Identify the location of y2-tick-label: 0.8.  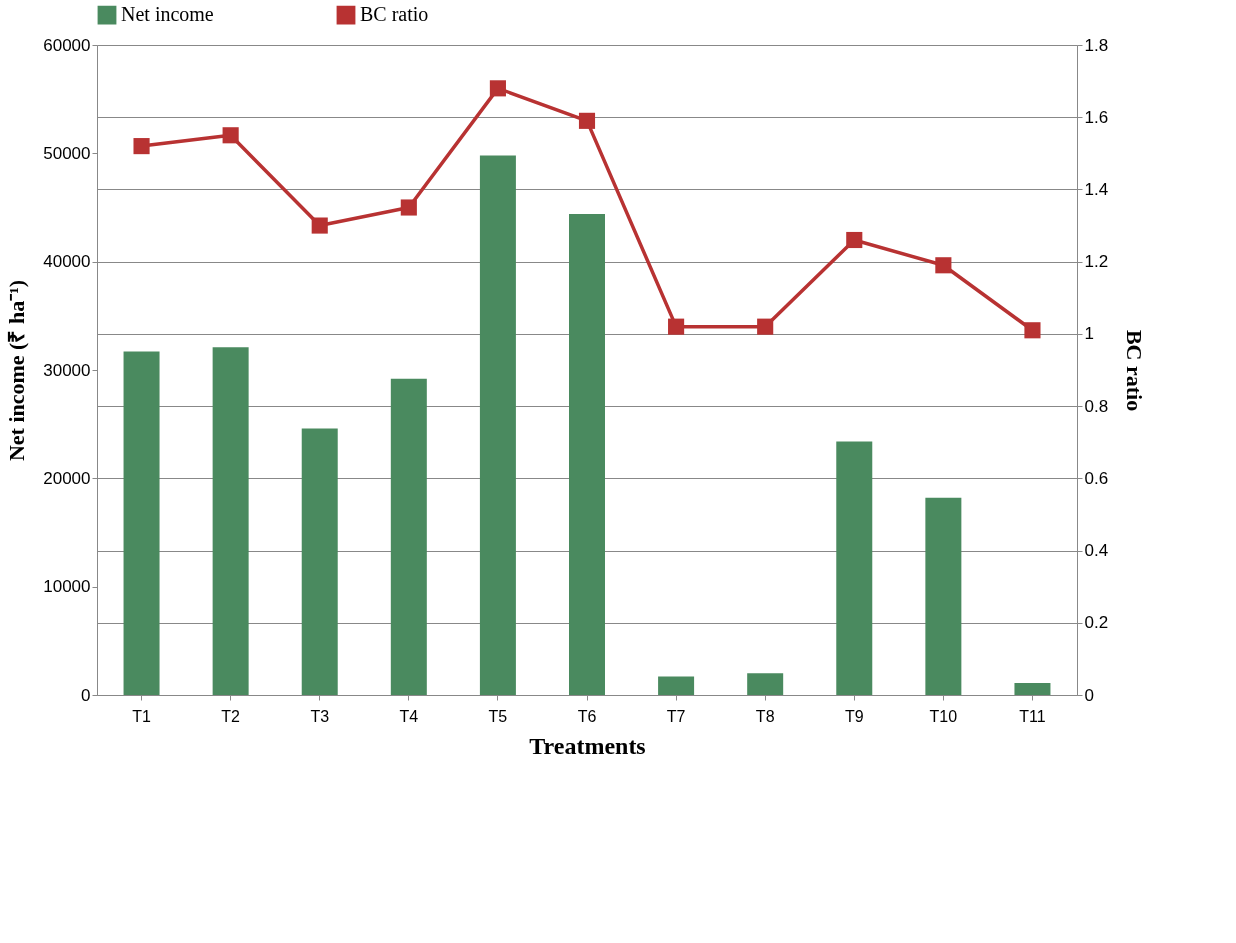
(1096, 406).